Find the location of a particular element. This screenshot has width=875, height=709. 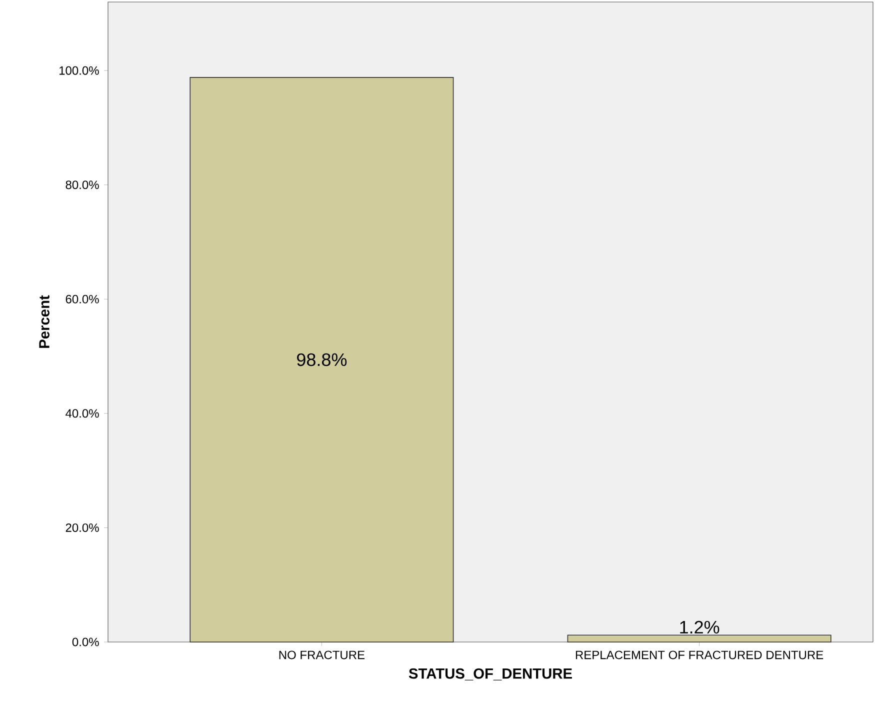

y-tick-label: 60.0% is located at coordinates (82, 299).